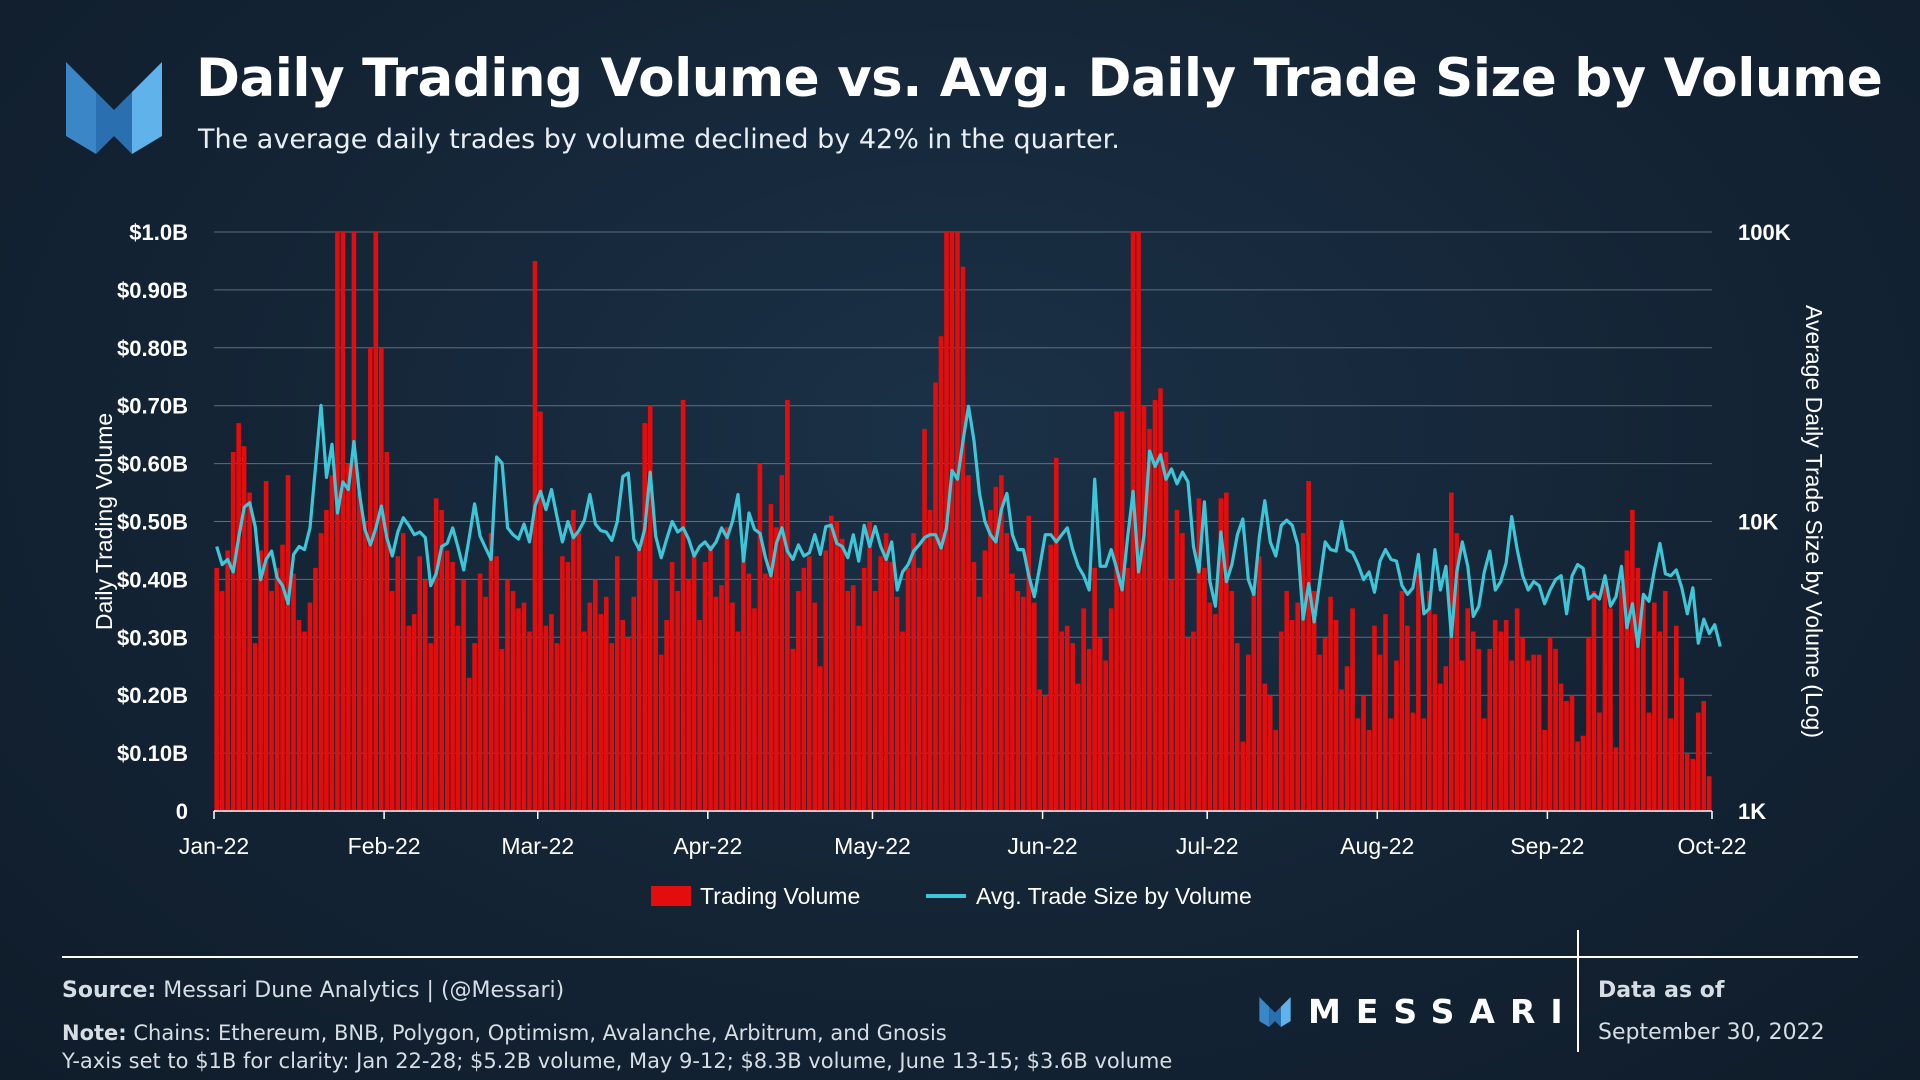  What do you see at coordinates (1377, 846) in the screenshot?
I see `x-tick-label: Aug-22` at bounding box center [1377, 846].